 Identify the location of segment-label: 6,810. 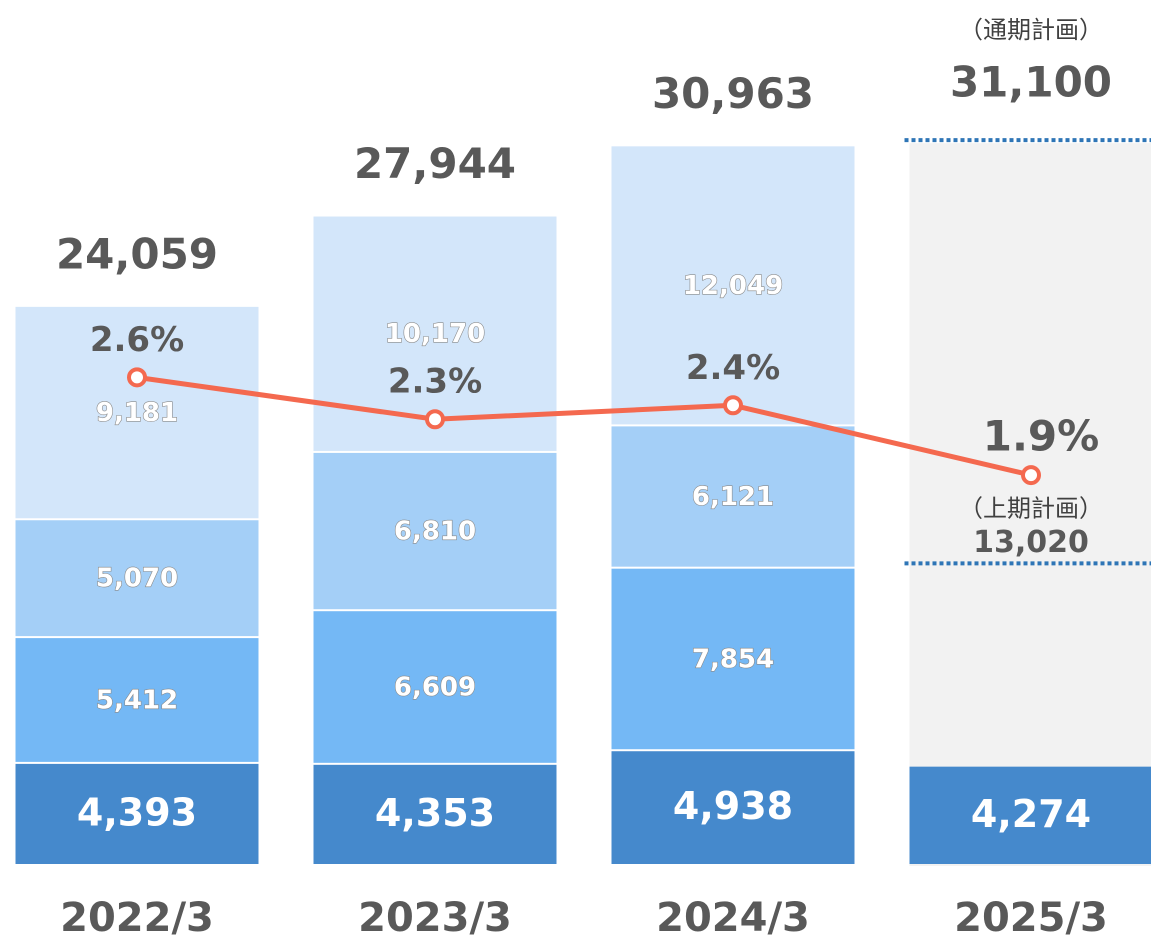
(435, 532).